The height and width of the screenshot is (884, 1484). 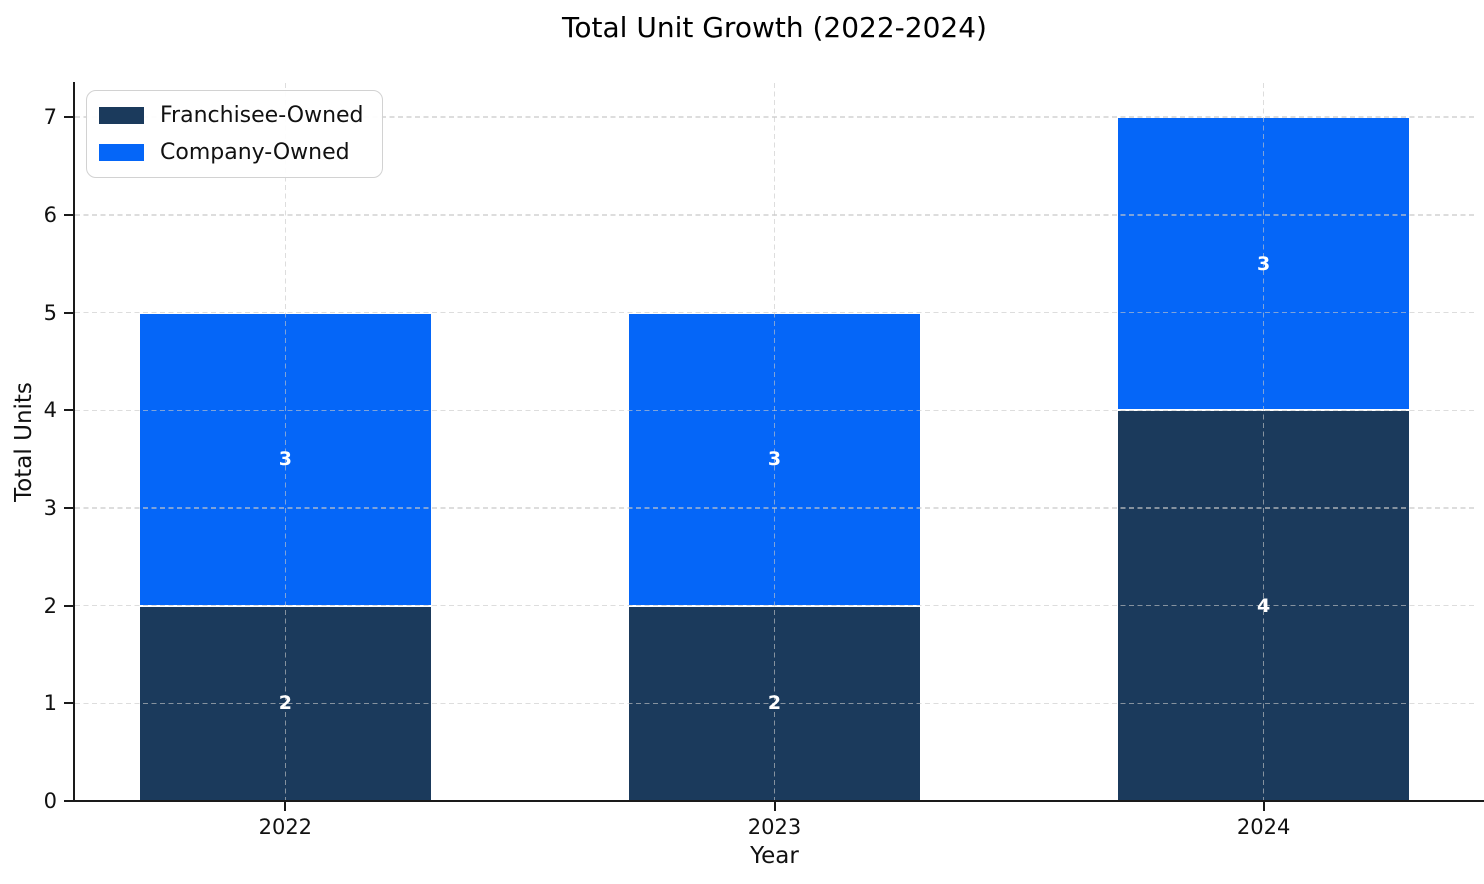 What do you see at coordinates (121, 152) in the screenshot?
I see `legend-swatch-company-owned` at bounding box center [121, 152].